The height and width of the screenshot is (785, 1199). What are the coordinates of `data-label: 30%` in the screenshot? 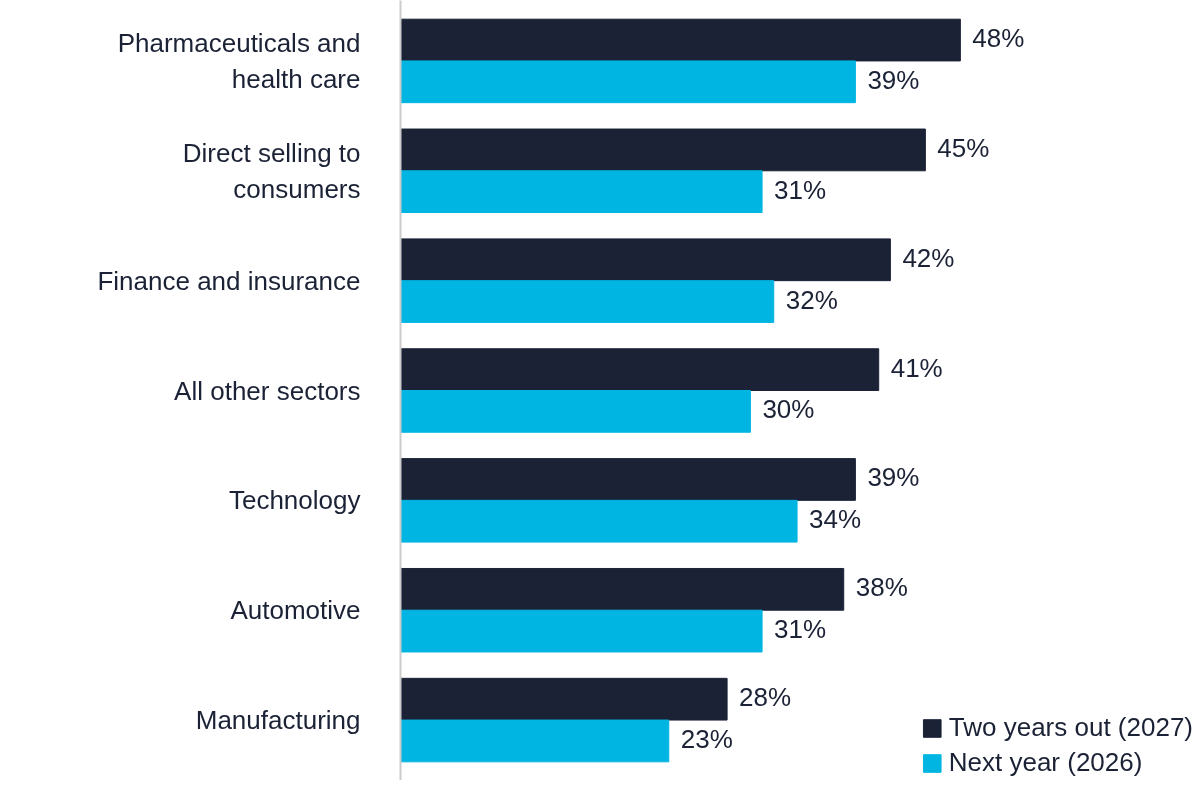 It's located at (788, 409).